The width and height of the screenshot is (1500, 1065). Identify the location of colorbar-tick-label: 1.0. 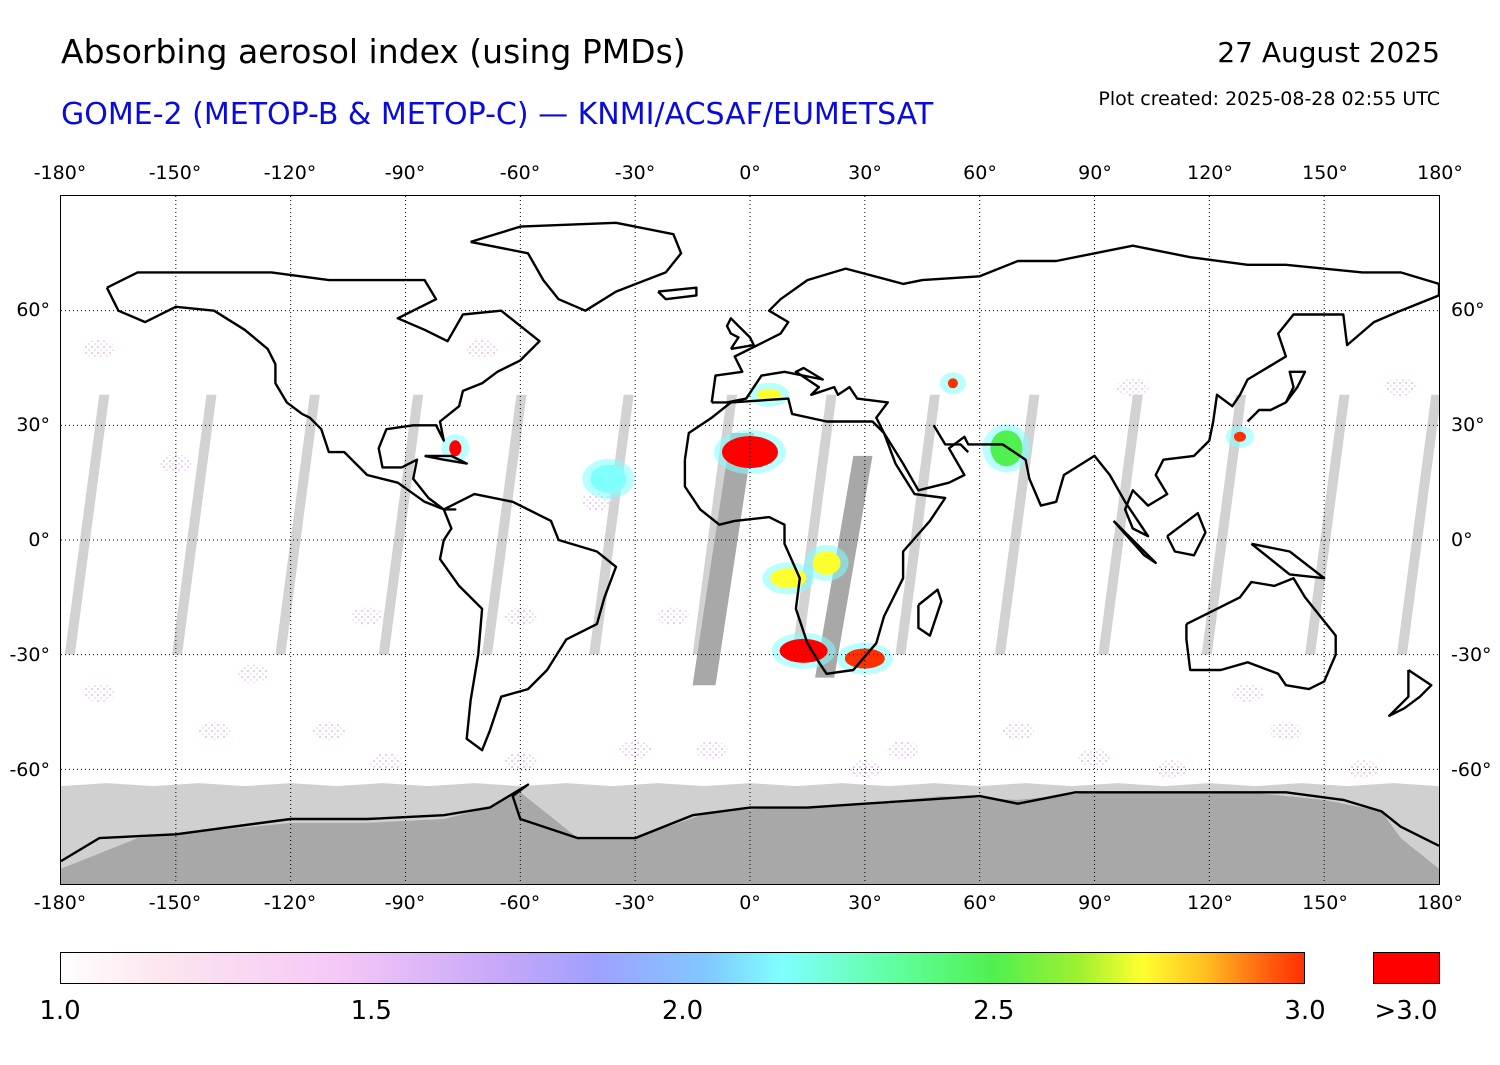
(60, 1011).